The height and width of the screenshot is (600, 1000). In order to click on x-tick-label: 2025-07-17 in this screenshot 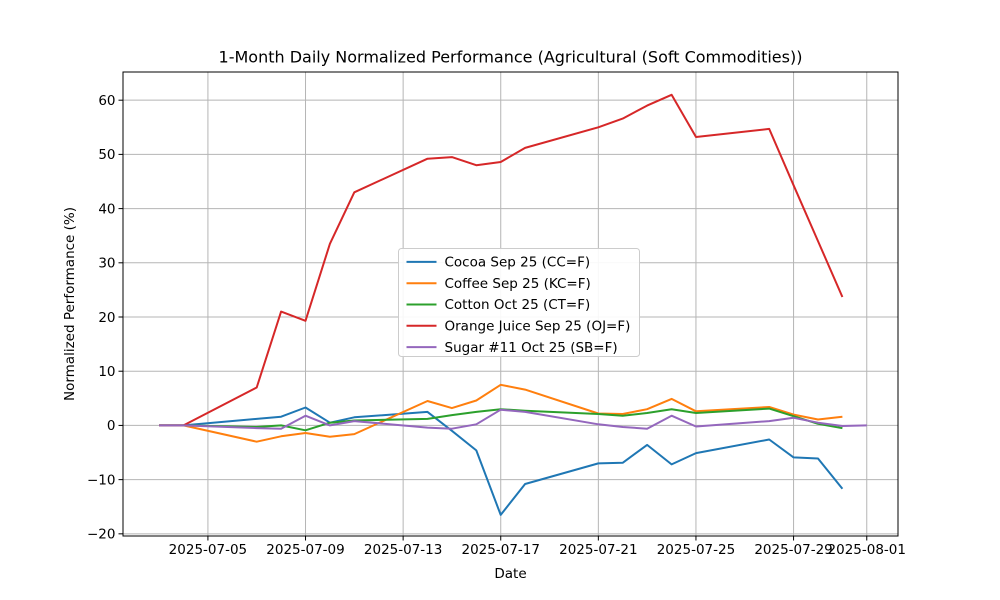, I will do `click(501, 550)`.